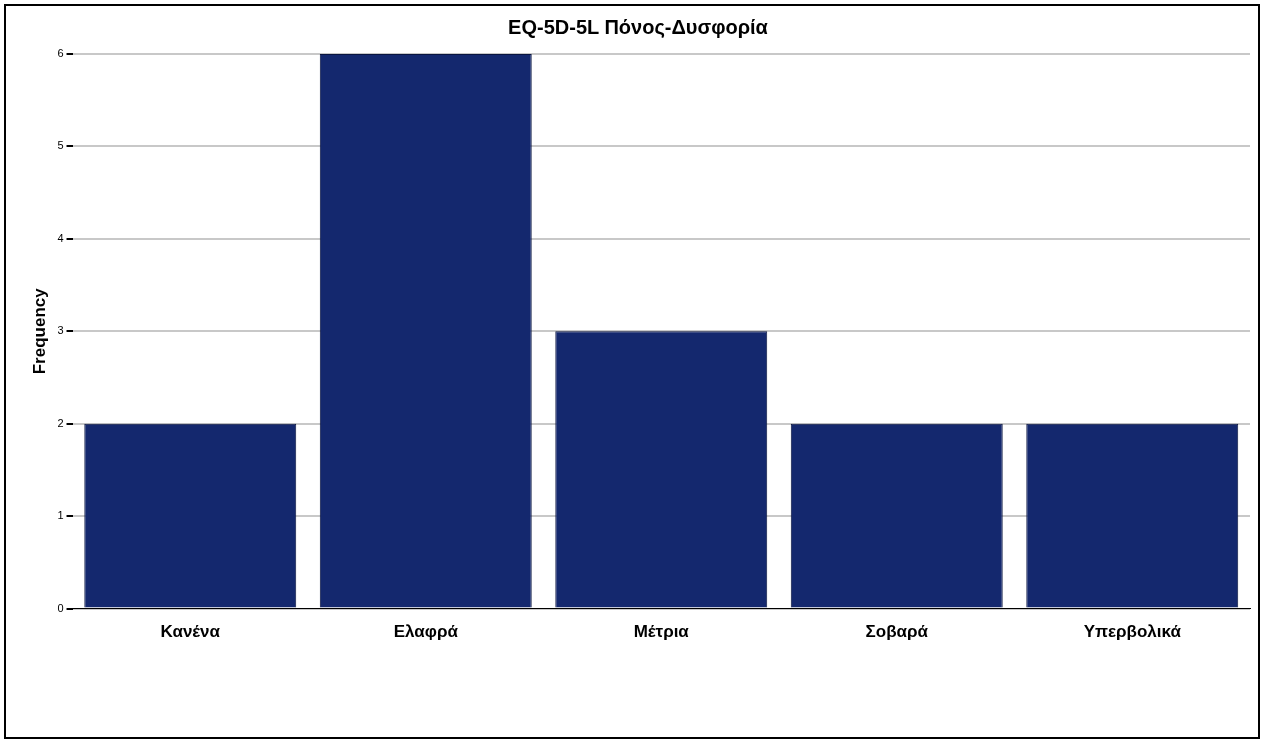 This screenshot has width=1266, height=745. I want to click on x-tick-label: Μέτρια, so click(661, 632).